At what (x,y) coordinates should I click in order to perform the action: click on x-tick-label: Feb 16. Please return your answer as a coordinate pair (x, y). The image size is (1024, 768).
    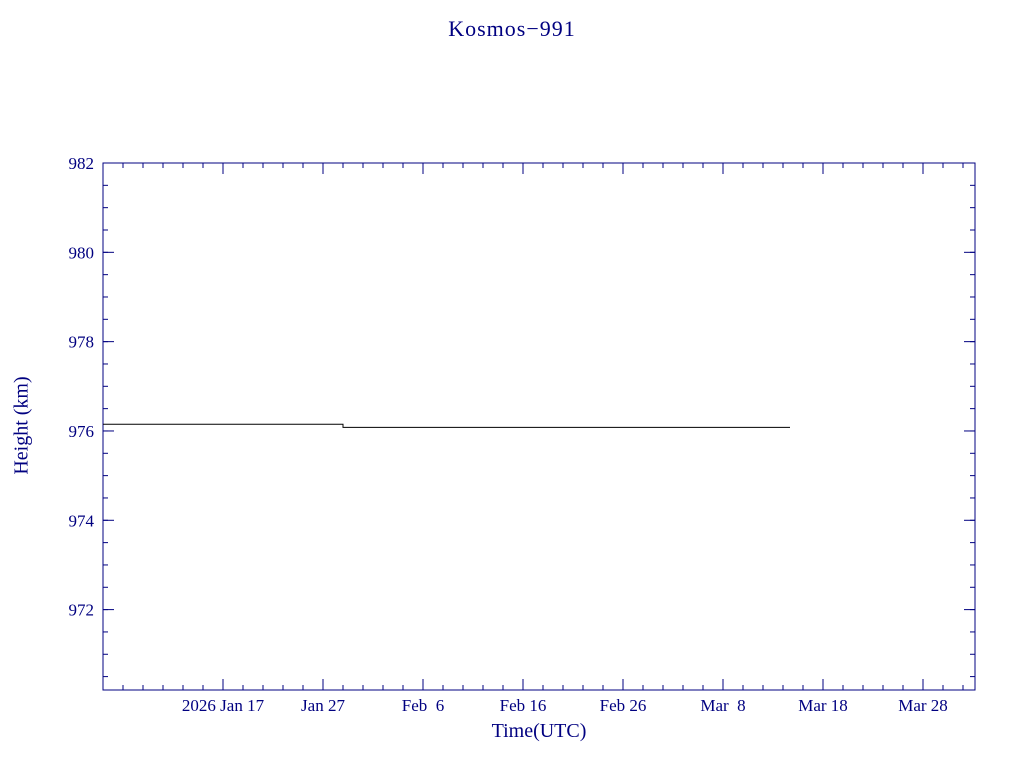
    Looking at the image, I should click on (523, 705).